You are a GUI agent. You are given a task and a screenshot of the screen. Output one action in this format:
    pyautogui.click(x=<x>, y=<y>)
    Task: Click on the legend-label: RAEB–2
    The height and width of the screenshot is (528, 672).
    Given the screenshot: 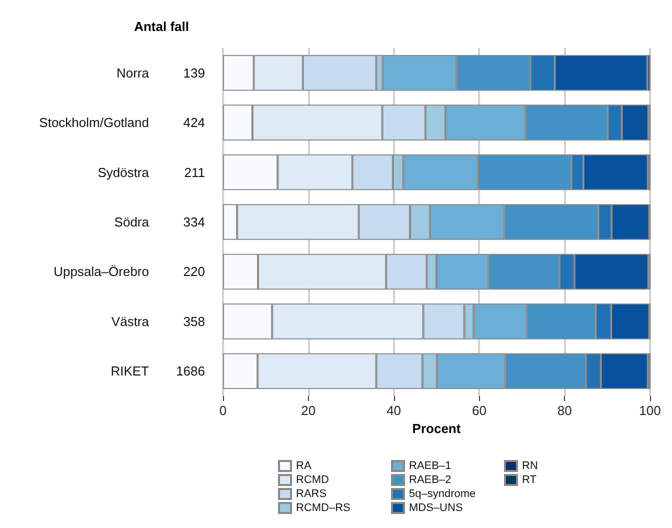 What is the action you would take?
    pyautogui.click(x=430, y=480)
    